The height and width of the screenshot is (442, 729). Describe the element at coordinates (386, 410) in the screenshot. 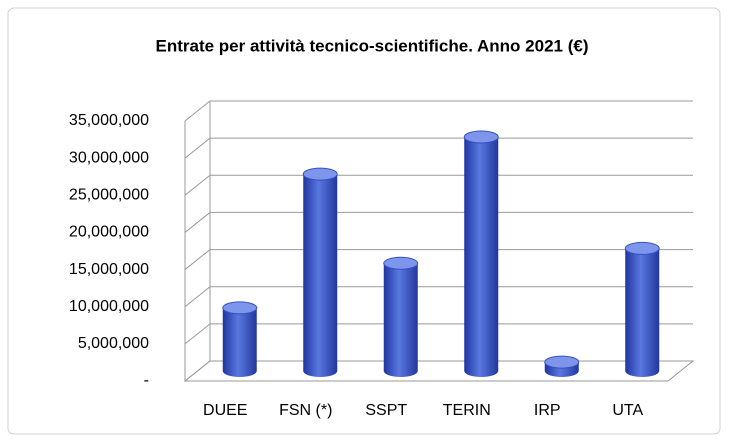

I see `x-tick-label: SSPT` at that location.